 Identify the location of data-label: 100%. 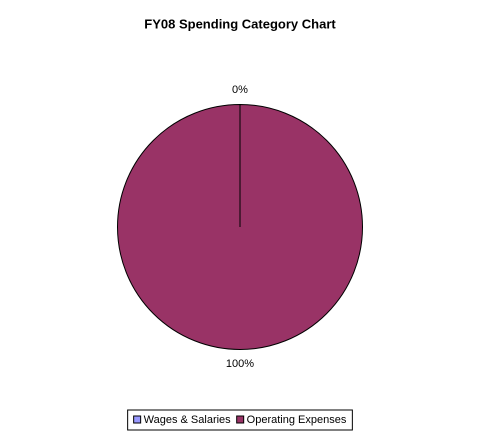
(240, 364).